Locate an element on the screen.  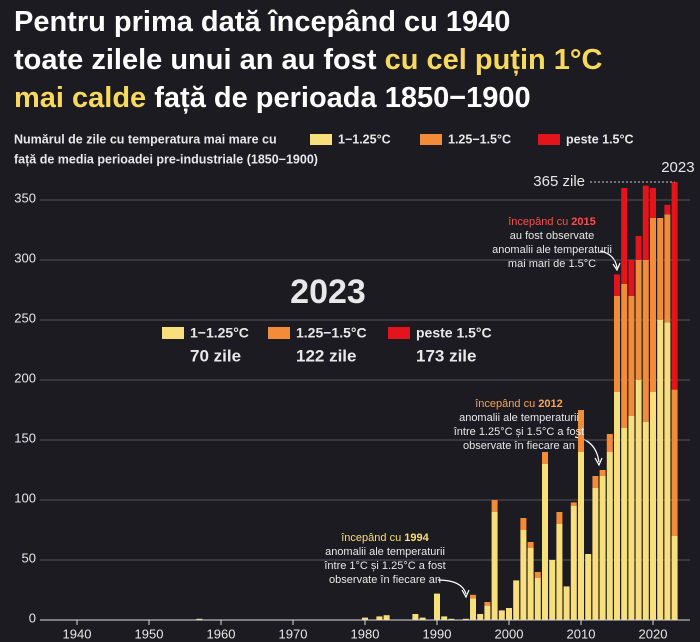
x-tick-label: 1940 is located at coordinates (77, 633).